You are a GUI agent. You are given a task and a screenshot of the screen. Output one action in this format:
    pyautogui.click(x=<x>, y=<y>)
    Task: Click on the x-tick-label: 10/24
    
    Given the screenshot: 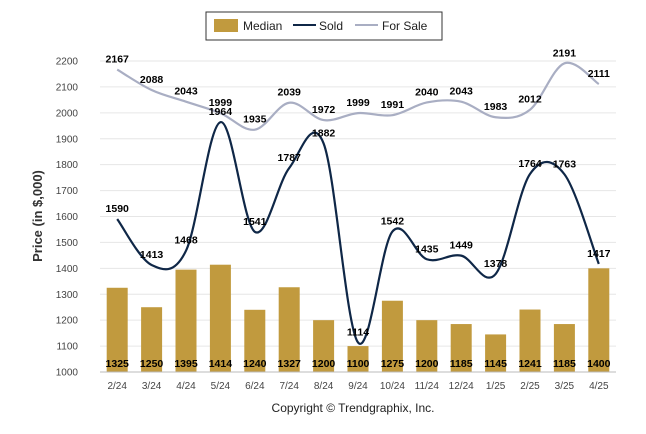 What is the action you would take?
    pyautogui.click(x=392, y=386)
    